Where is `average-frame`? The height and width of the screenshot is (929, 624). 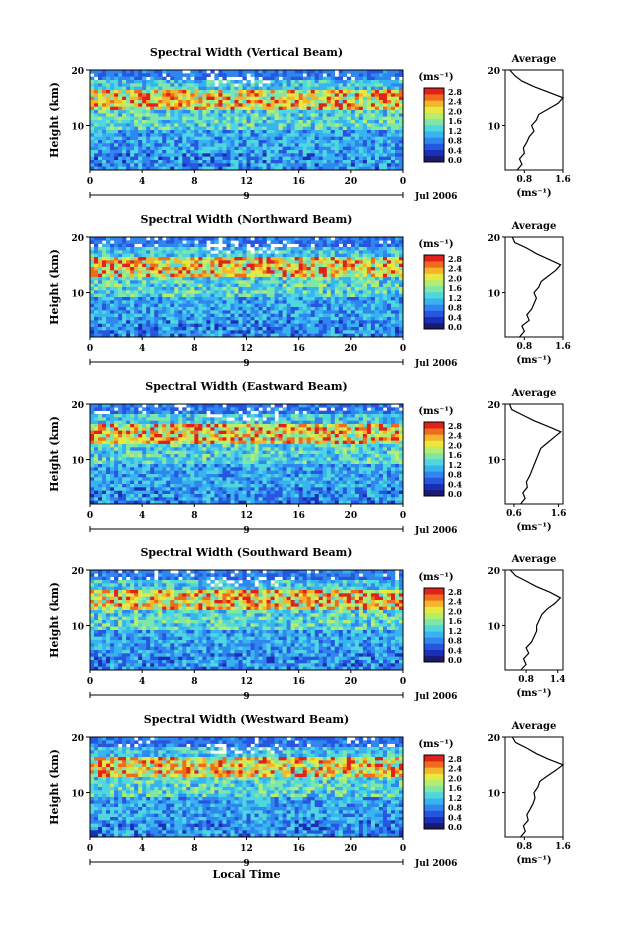 average-frame is located at coordinates (534, 120).